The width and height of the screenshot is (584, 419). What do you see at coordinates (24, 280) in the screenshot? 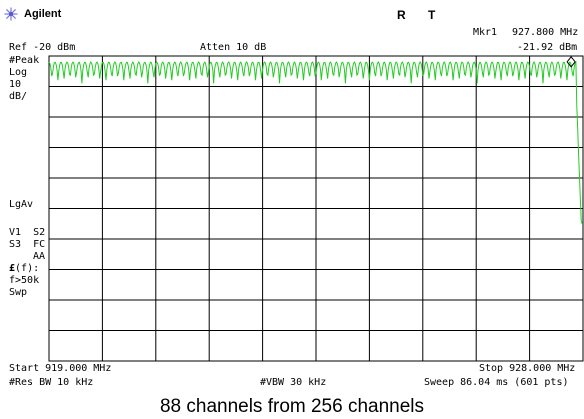
I see `frequency-condition: f>50k` at bounding box center [24, 280].